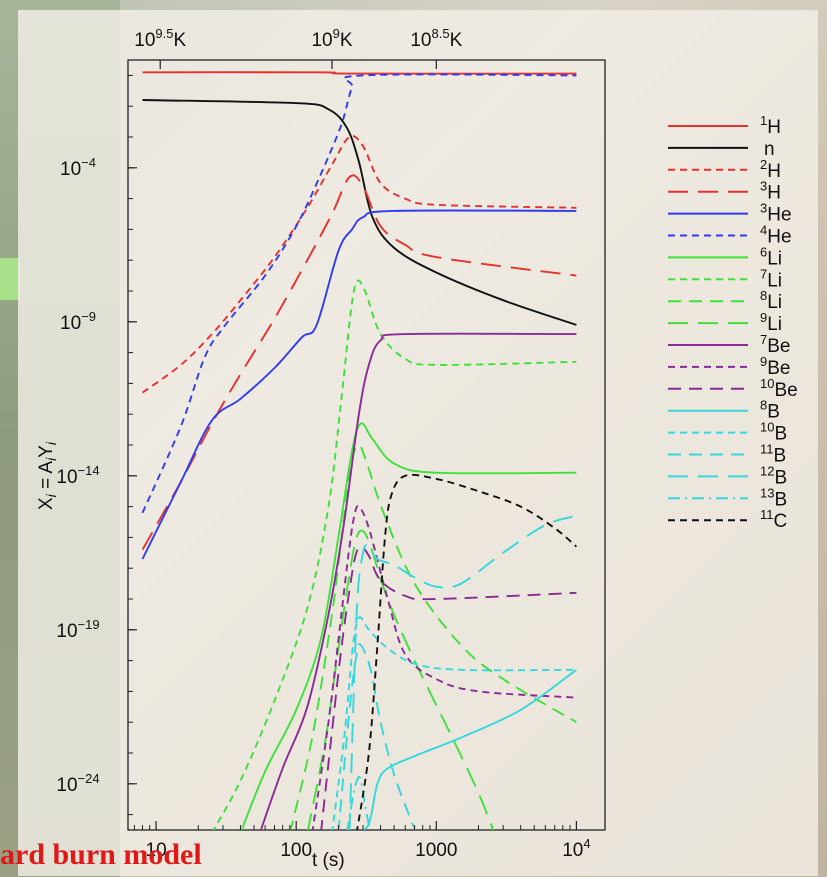 This screenshot has width=827, height=877. I want to click on series-line-10-b, so click(454, 723).